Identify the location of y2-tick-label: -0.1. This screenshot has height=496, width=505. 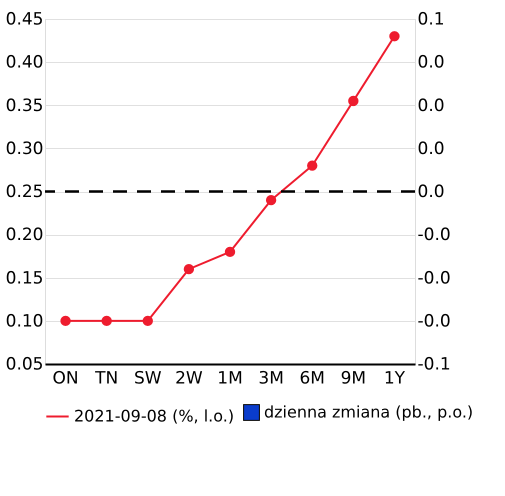
(434, 364).